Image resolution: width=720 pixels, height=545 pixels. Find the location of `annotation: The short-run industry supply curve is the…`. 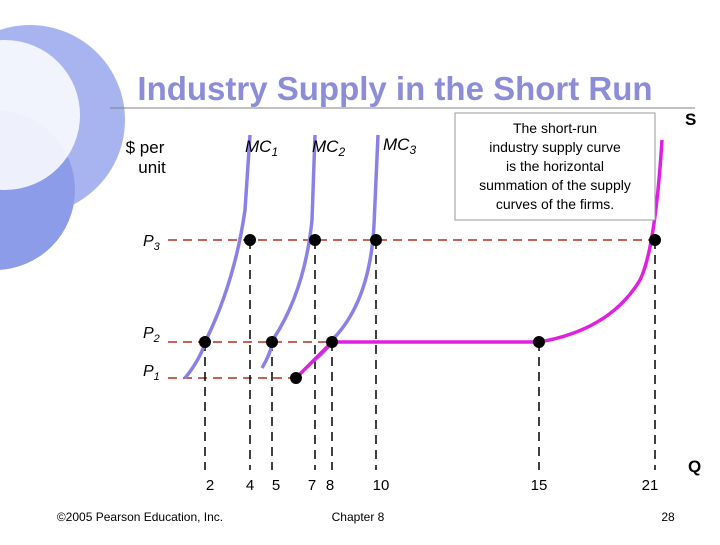

annotation: The short-run industry supply curve is the… is located at coordinates (555, 166).